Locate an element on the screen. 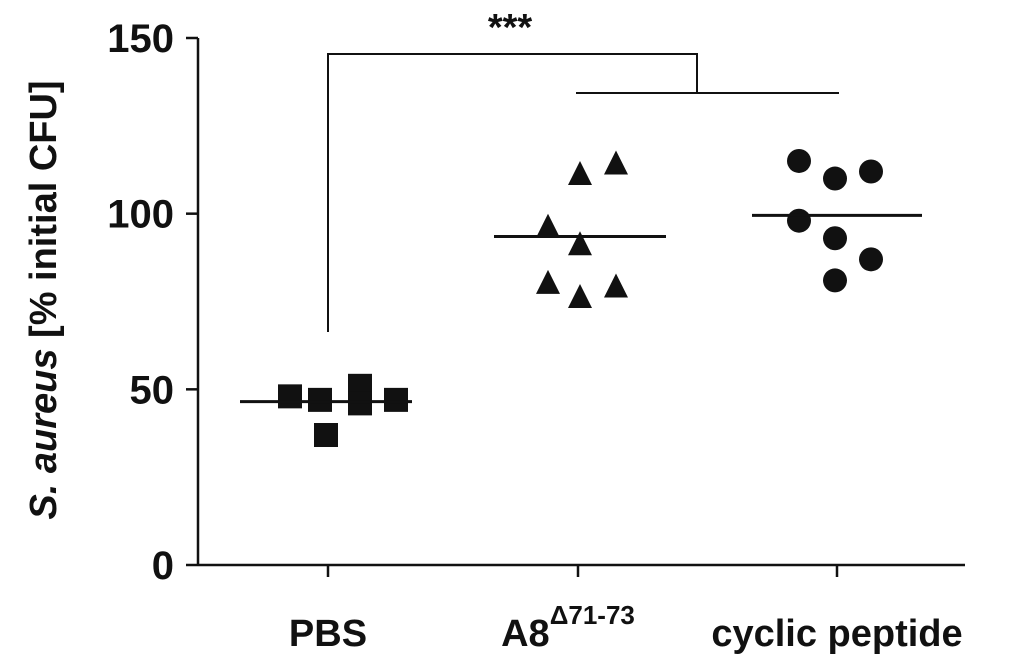  significance-label: *** is located at coordinates (510, 28).